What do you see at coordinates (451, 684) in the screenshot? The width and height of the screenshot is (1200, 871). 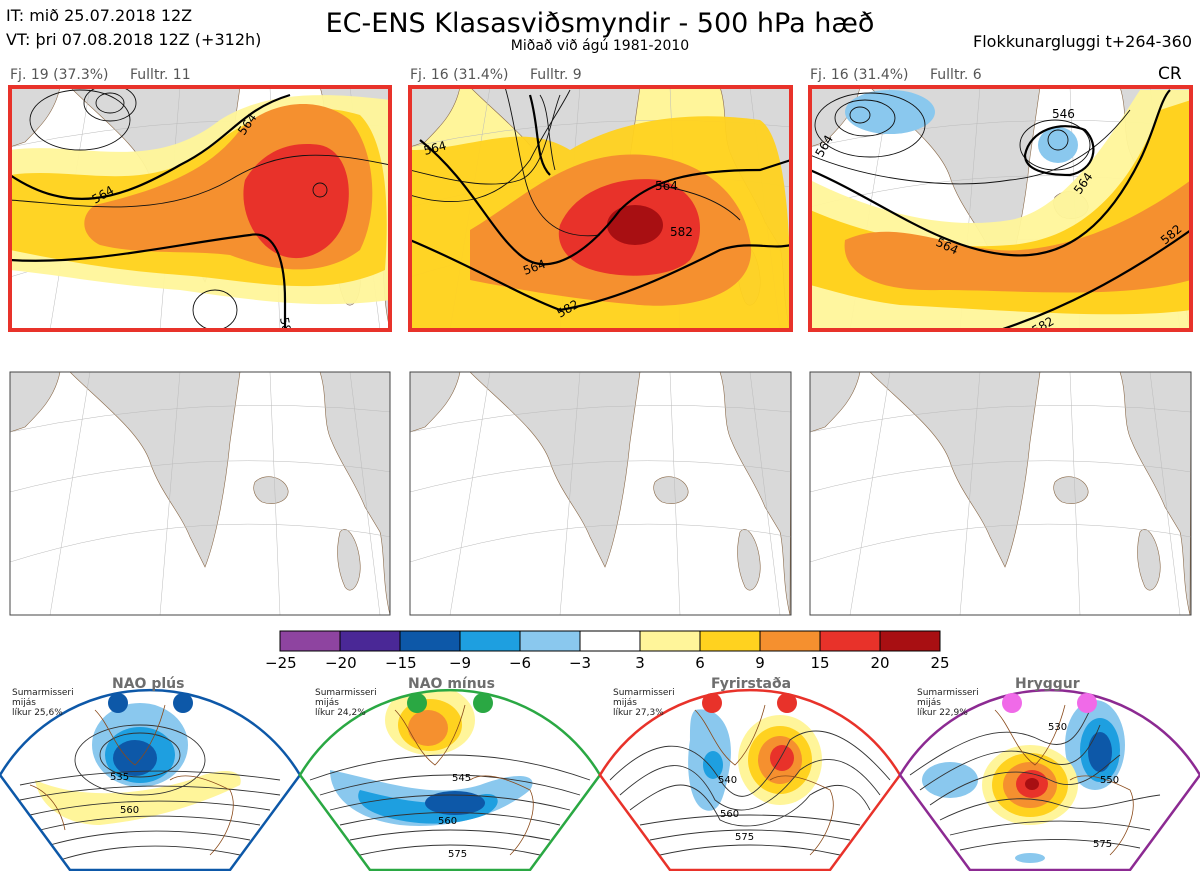 I see `regime-2-title: NAO mínus` at bounding box center [451, 684].